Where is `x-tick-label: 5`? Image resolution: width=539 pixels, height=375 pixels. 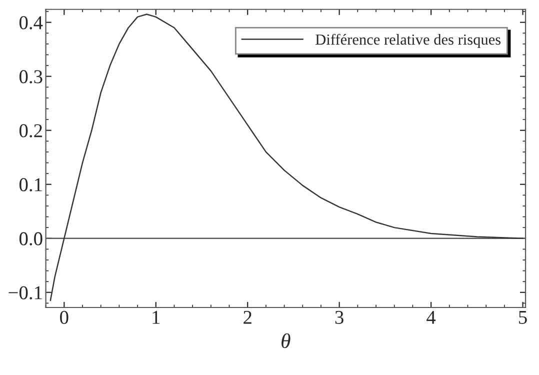 x-tick-label: 5 is located at coordinates (523, 317).